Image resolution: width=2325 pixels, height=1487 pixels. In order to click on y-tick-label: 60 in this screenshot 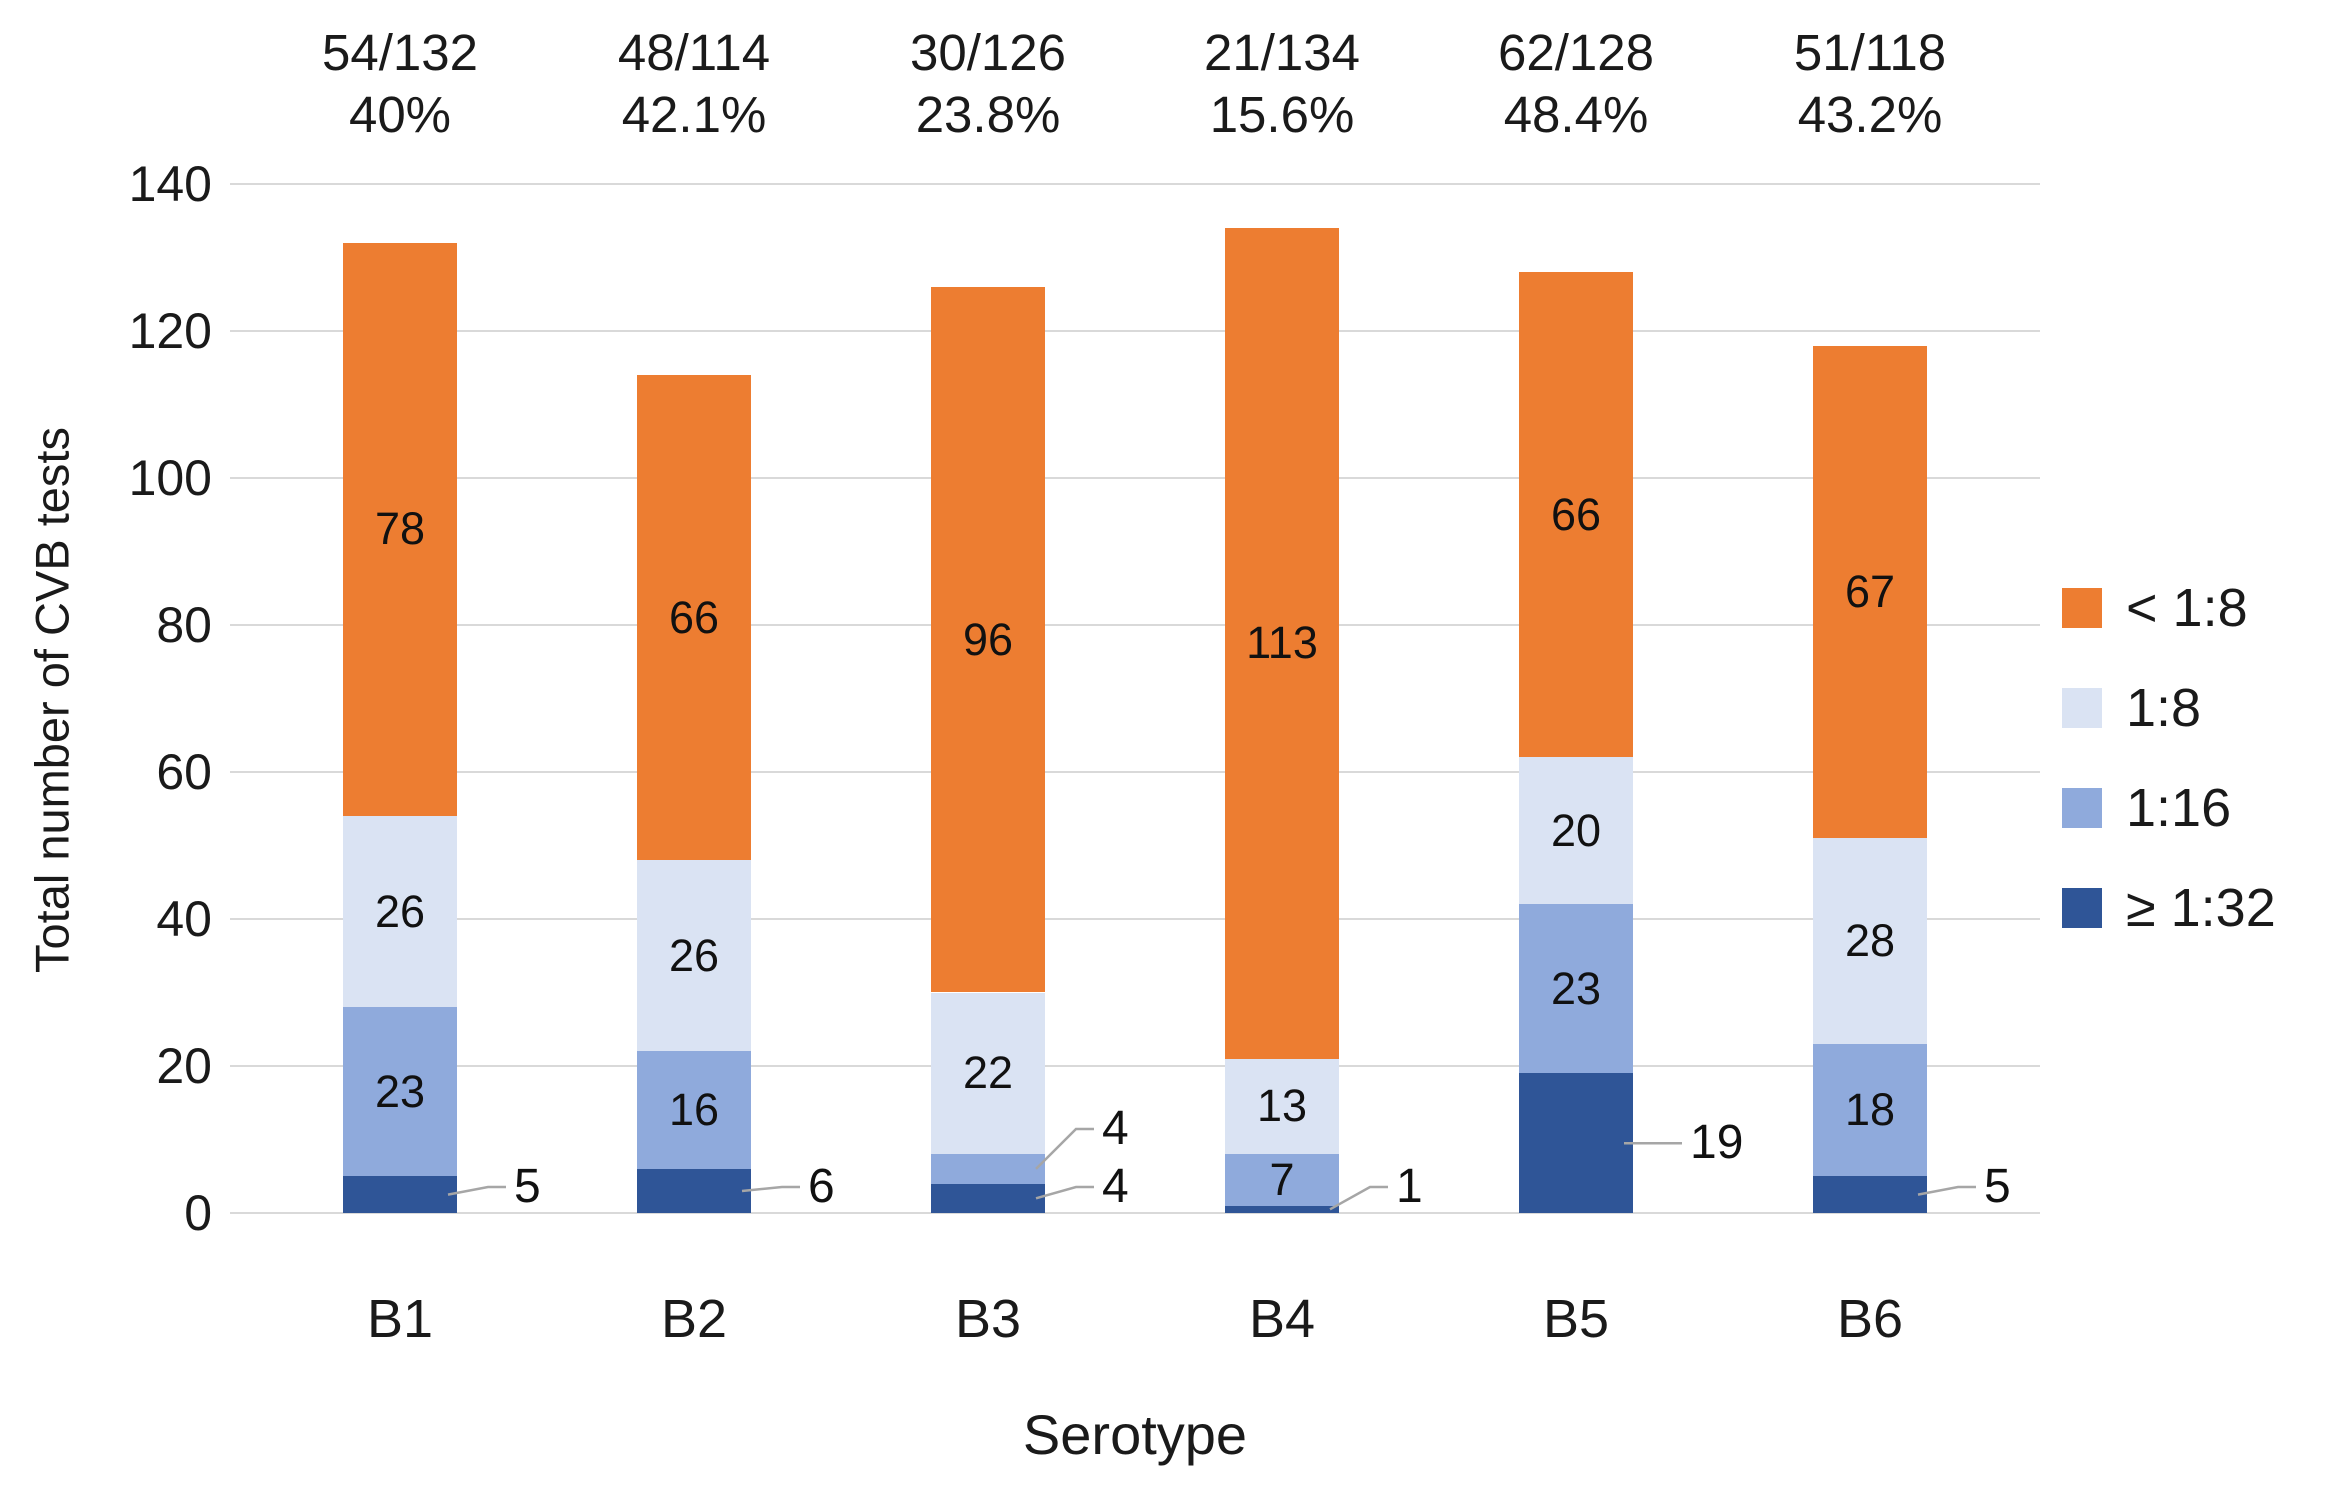, I will do `click(184, 772)`.